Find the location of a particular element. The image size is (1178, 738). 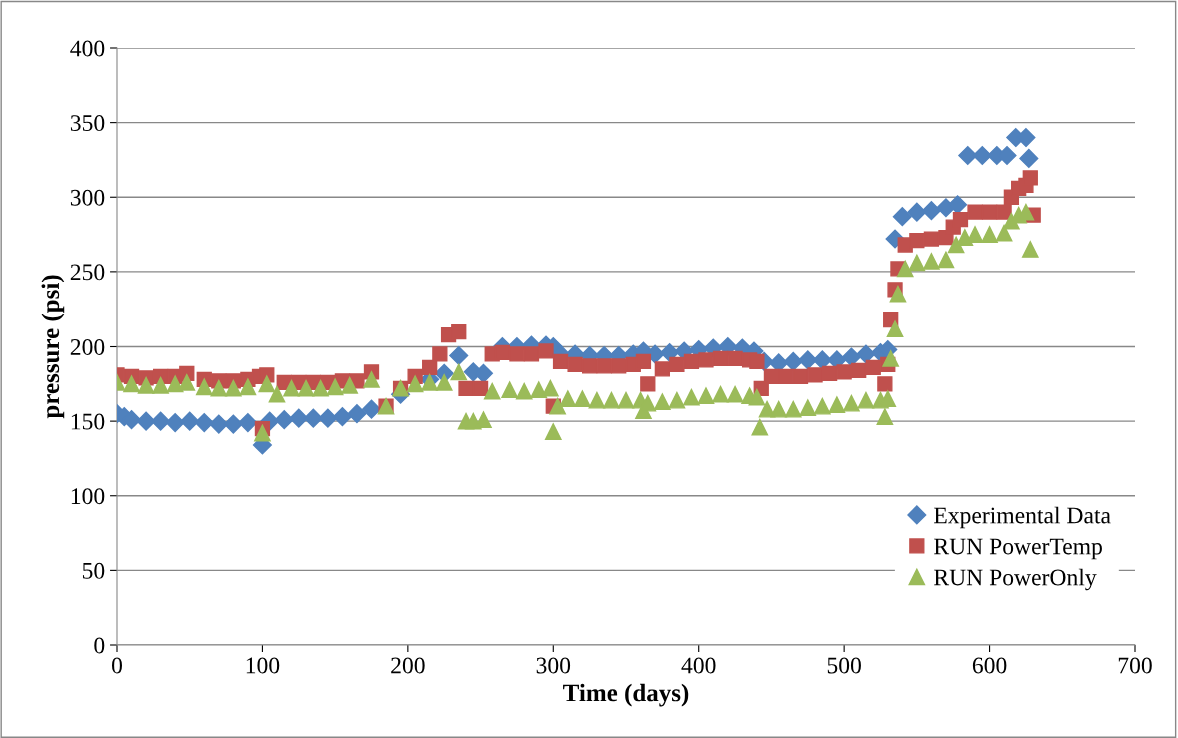

y-tick-label: 350 is located at coordinates (87, 123).